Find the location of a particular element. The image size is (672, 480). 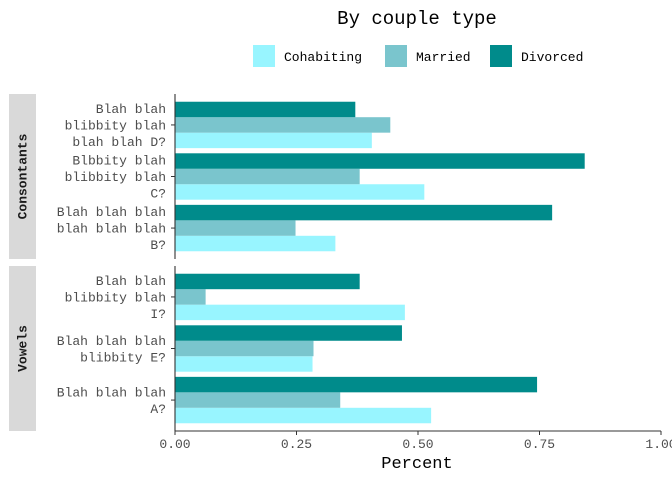

legend-swatch-divorced is located at coordinates (501, 56).